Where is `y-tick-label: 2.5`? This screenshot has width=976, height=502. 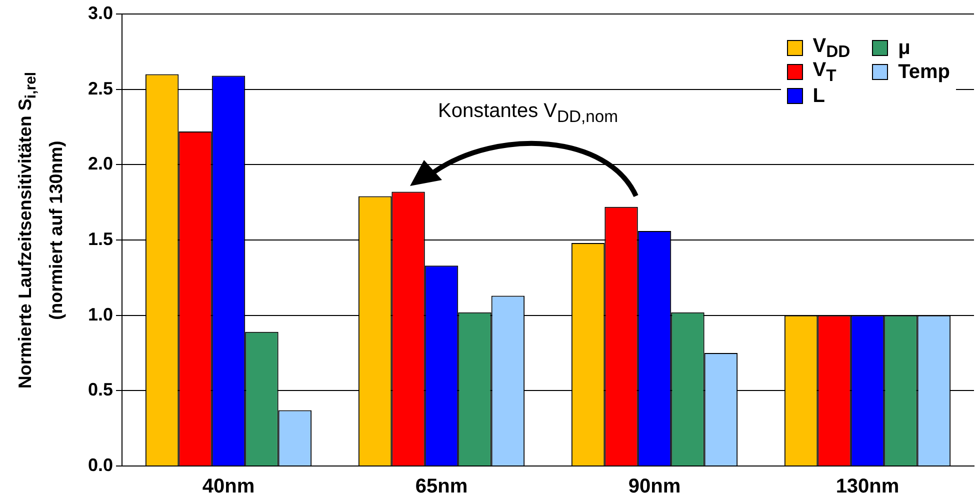
y-tick-label: 2.5 is located at coordinates (100, 88).